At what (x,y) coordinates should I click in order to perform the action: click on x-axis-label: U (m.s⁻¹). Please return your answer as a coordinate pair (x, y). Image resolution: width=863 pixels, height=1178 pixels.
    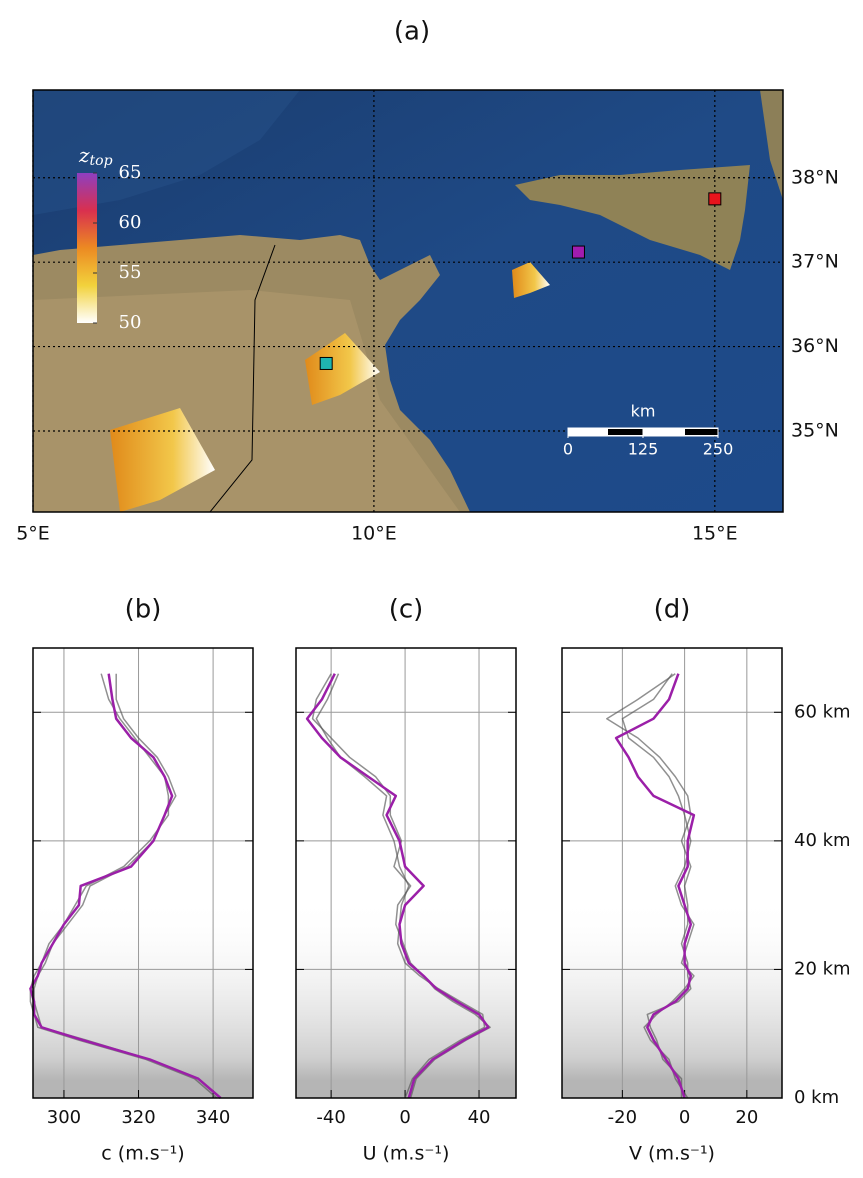
    Looking at the image, I should click on (406, 1154).